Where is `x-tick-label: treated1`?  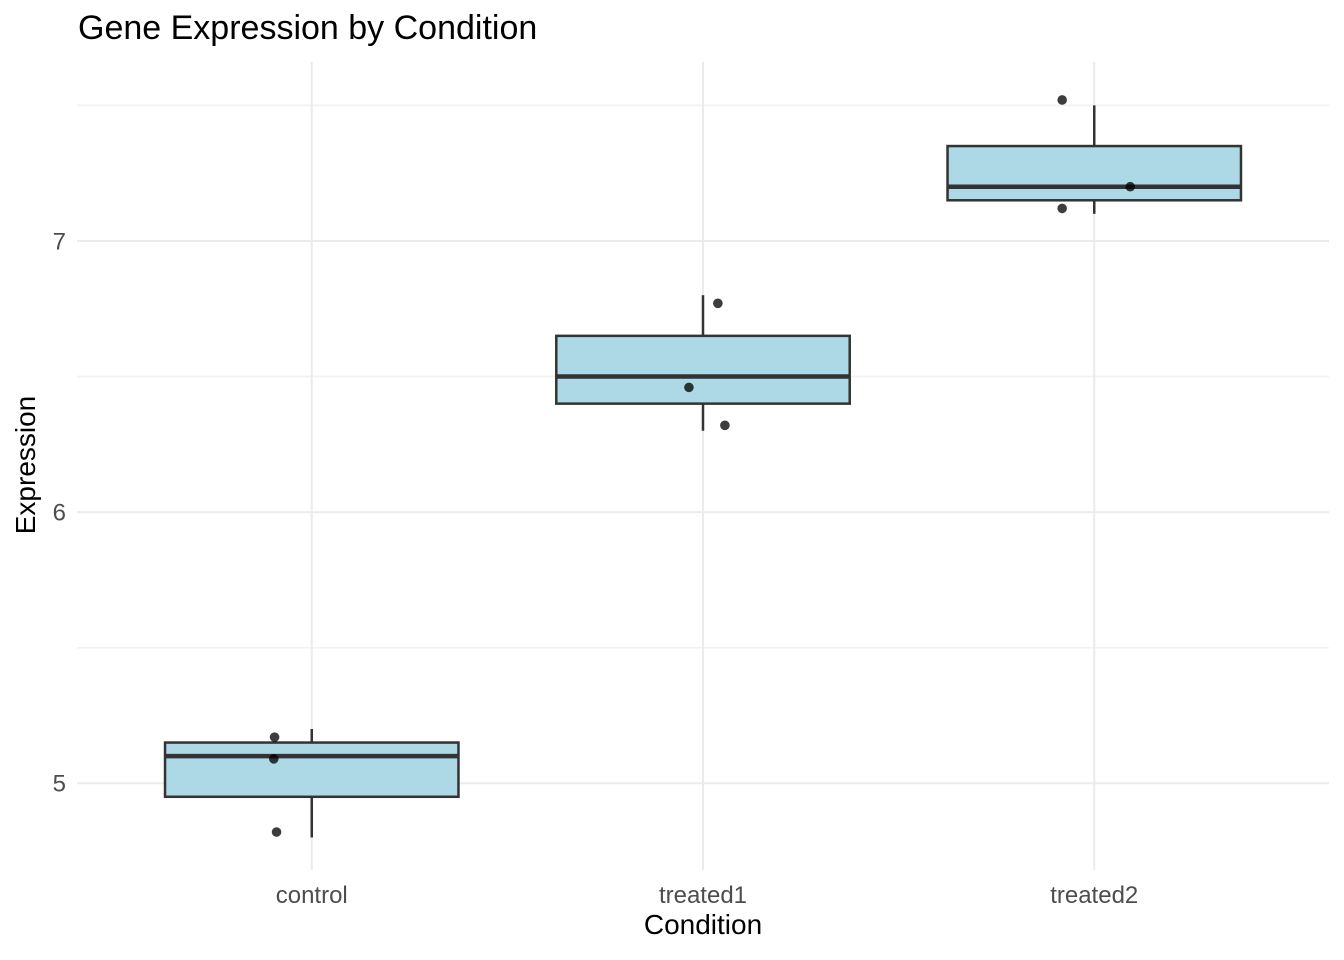
x-tick-label: treated1 is located at coordinates (703, 895).